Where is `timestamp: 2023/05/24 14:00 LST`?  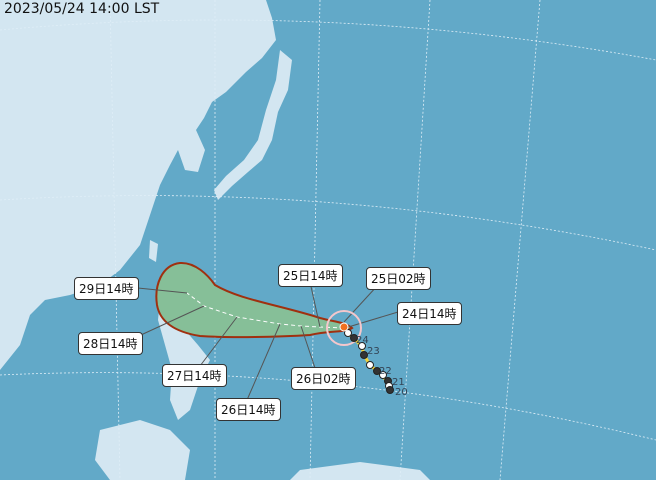
timestamp: 2023/05/24 14:00 LST is located at coordinates (82, 9).